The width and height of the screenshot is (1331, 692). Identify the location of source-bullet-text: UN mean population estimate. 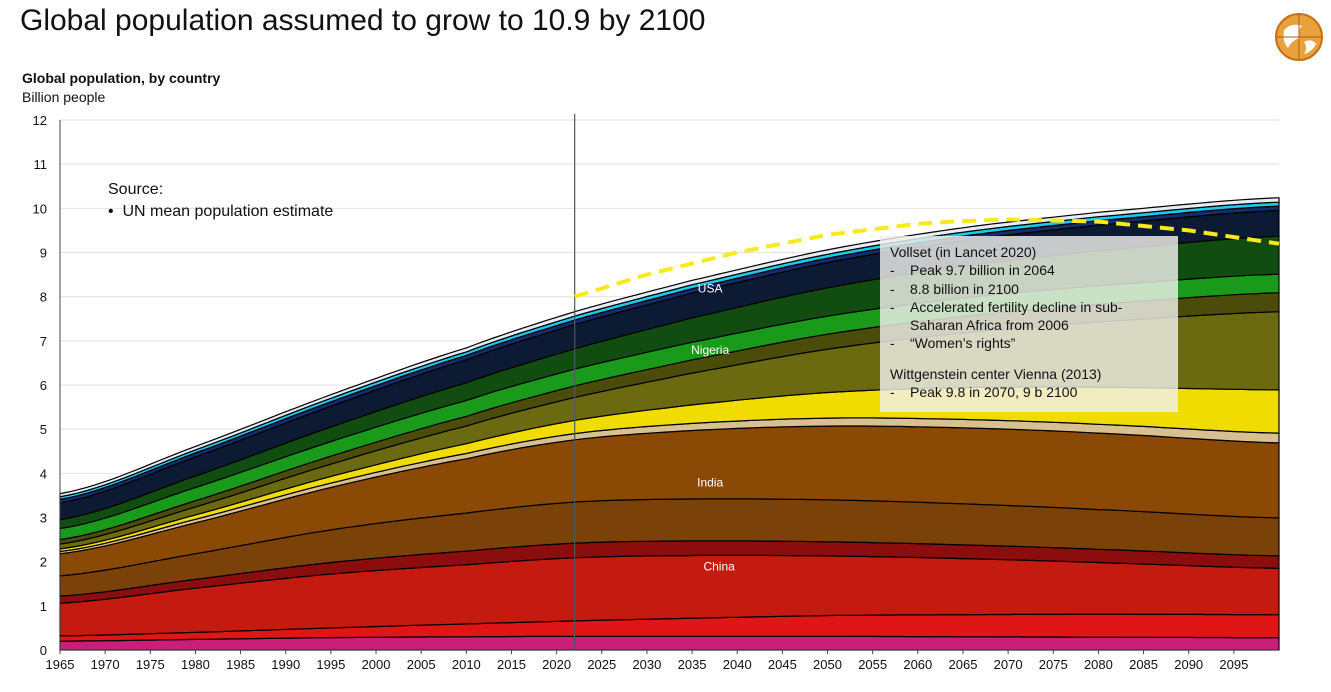
(228, 211).